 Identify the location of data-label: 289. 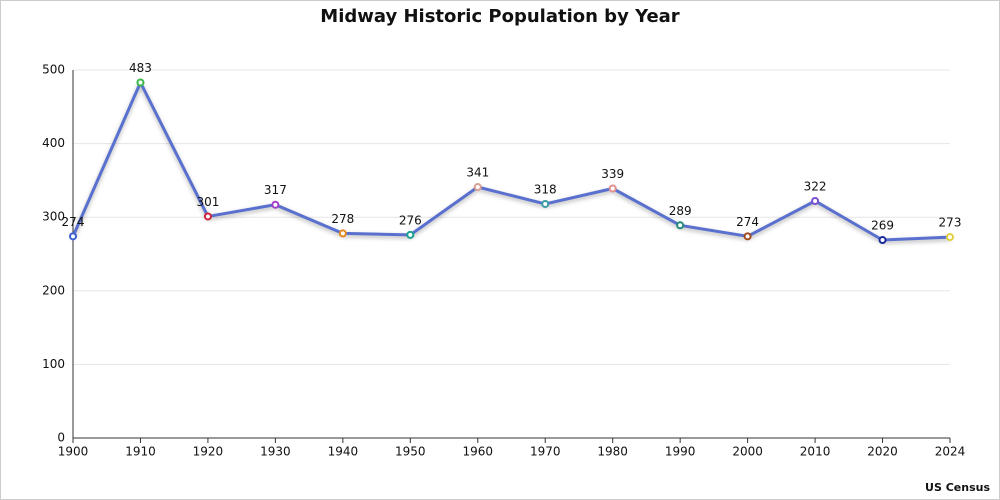
(680, 211).